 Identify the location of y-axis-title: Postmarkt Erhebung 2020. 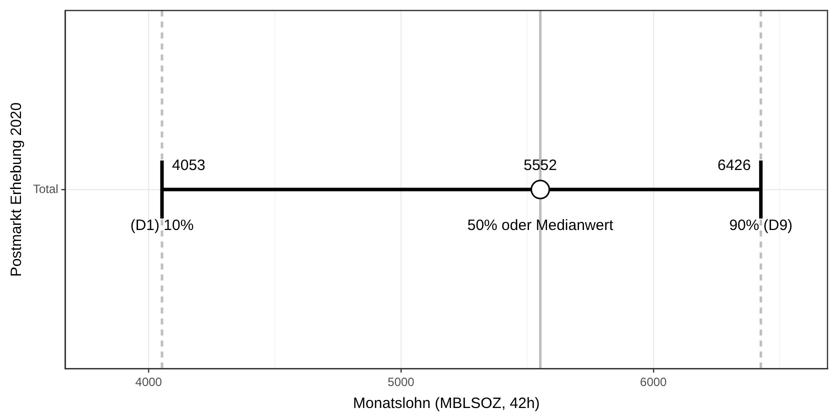
(17, 189).